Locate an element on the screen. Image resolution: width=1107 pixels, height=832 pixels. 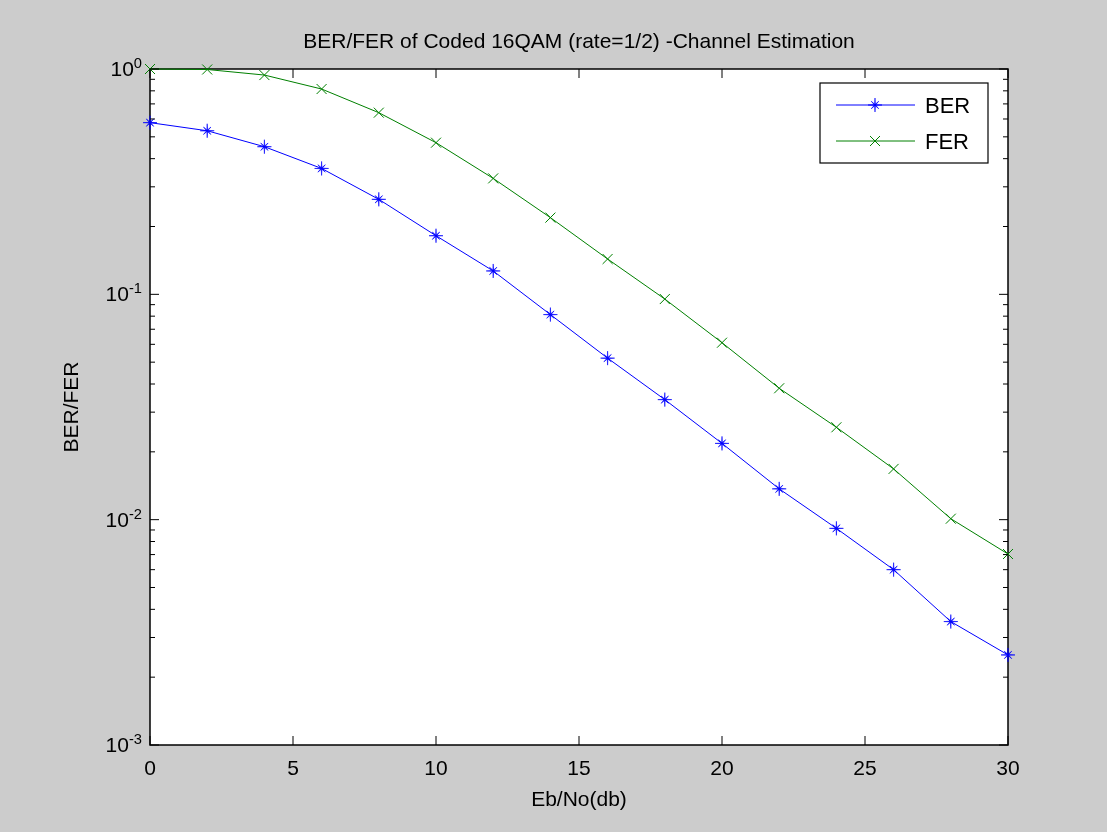
x-tick-label: 0 is located at coordinates (150, 767).